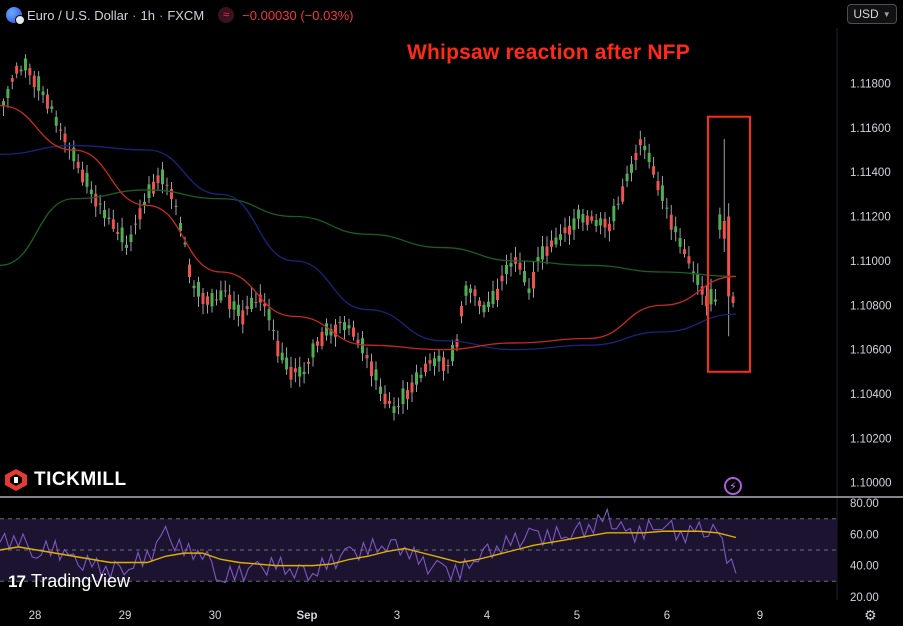  Describe the element at coordinates (871, 351) in the screenshot. I see `price-tick-label: 1.10600` at that location.